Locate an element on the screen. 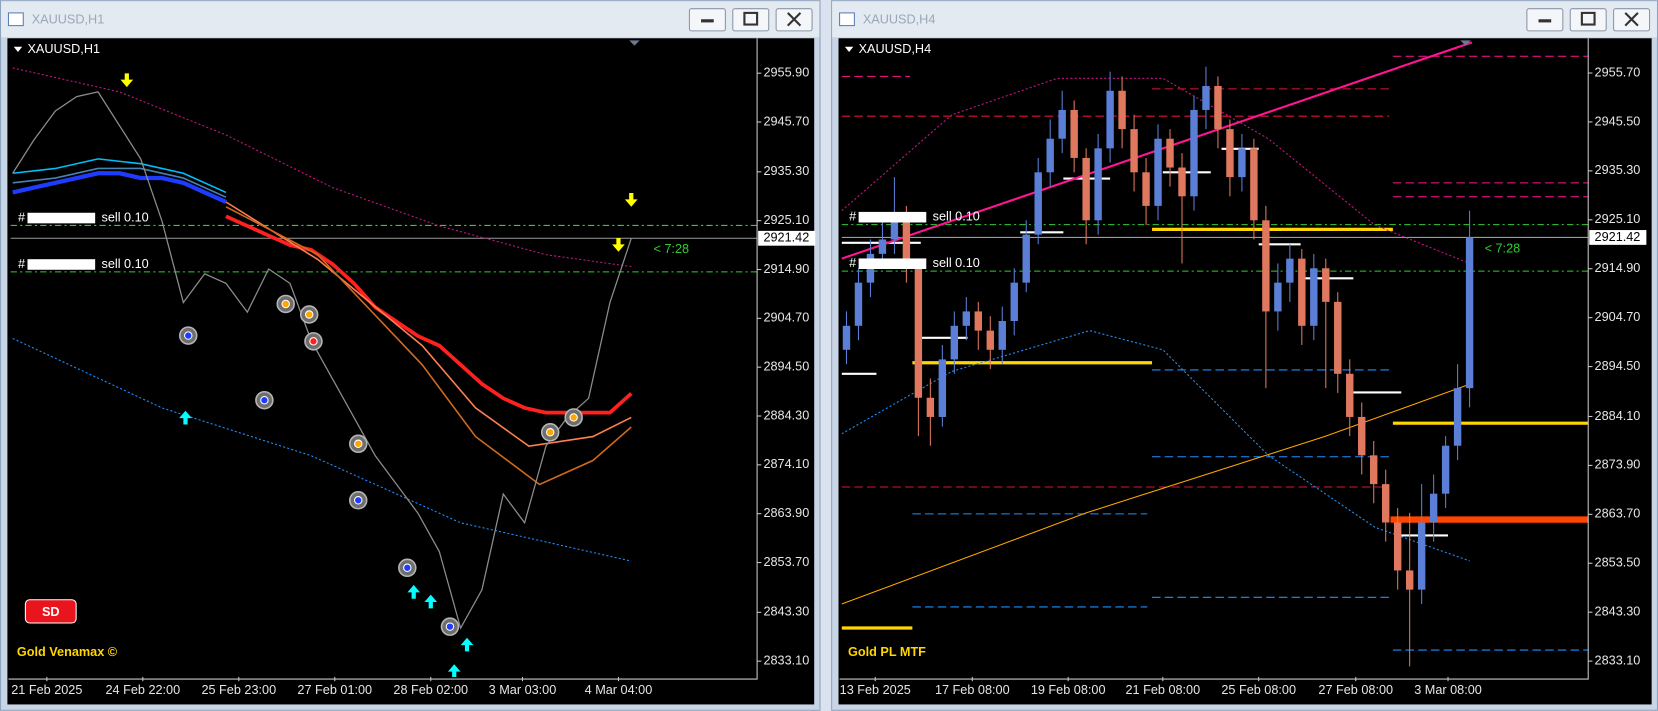 The image size is (1658, 711). y-tick-label: 2873.90 is located at coordinates (1618, 465).